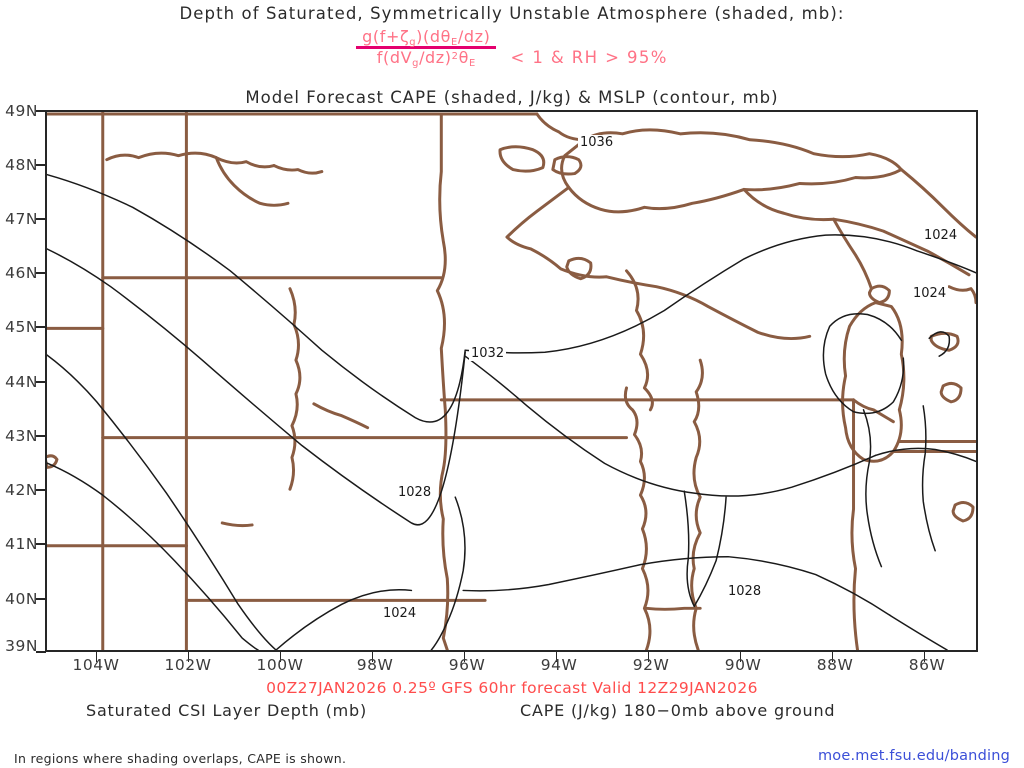  What do you see at coordinates (21, 219) in the screenshot?
I see `ytick-label-47n: 47N` at bounding box center [21, 219].